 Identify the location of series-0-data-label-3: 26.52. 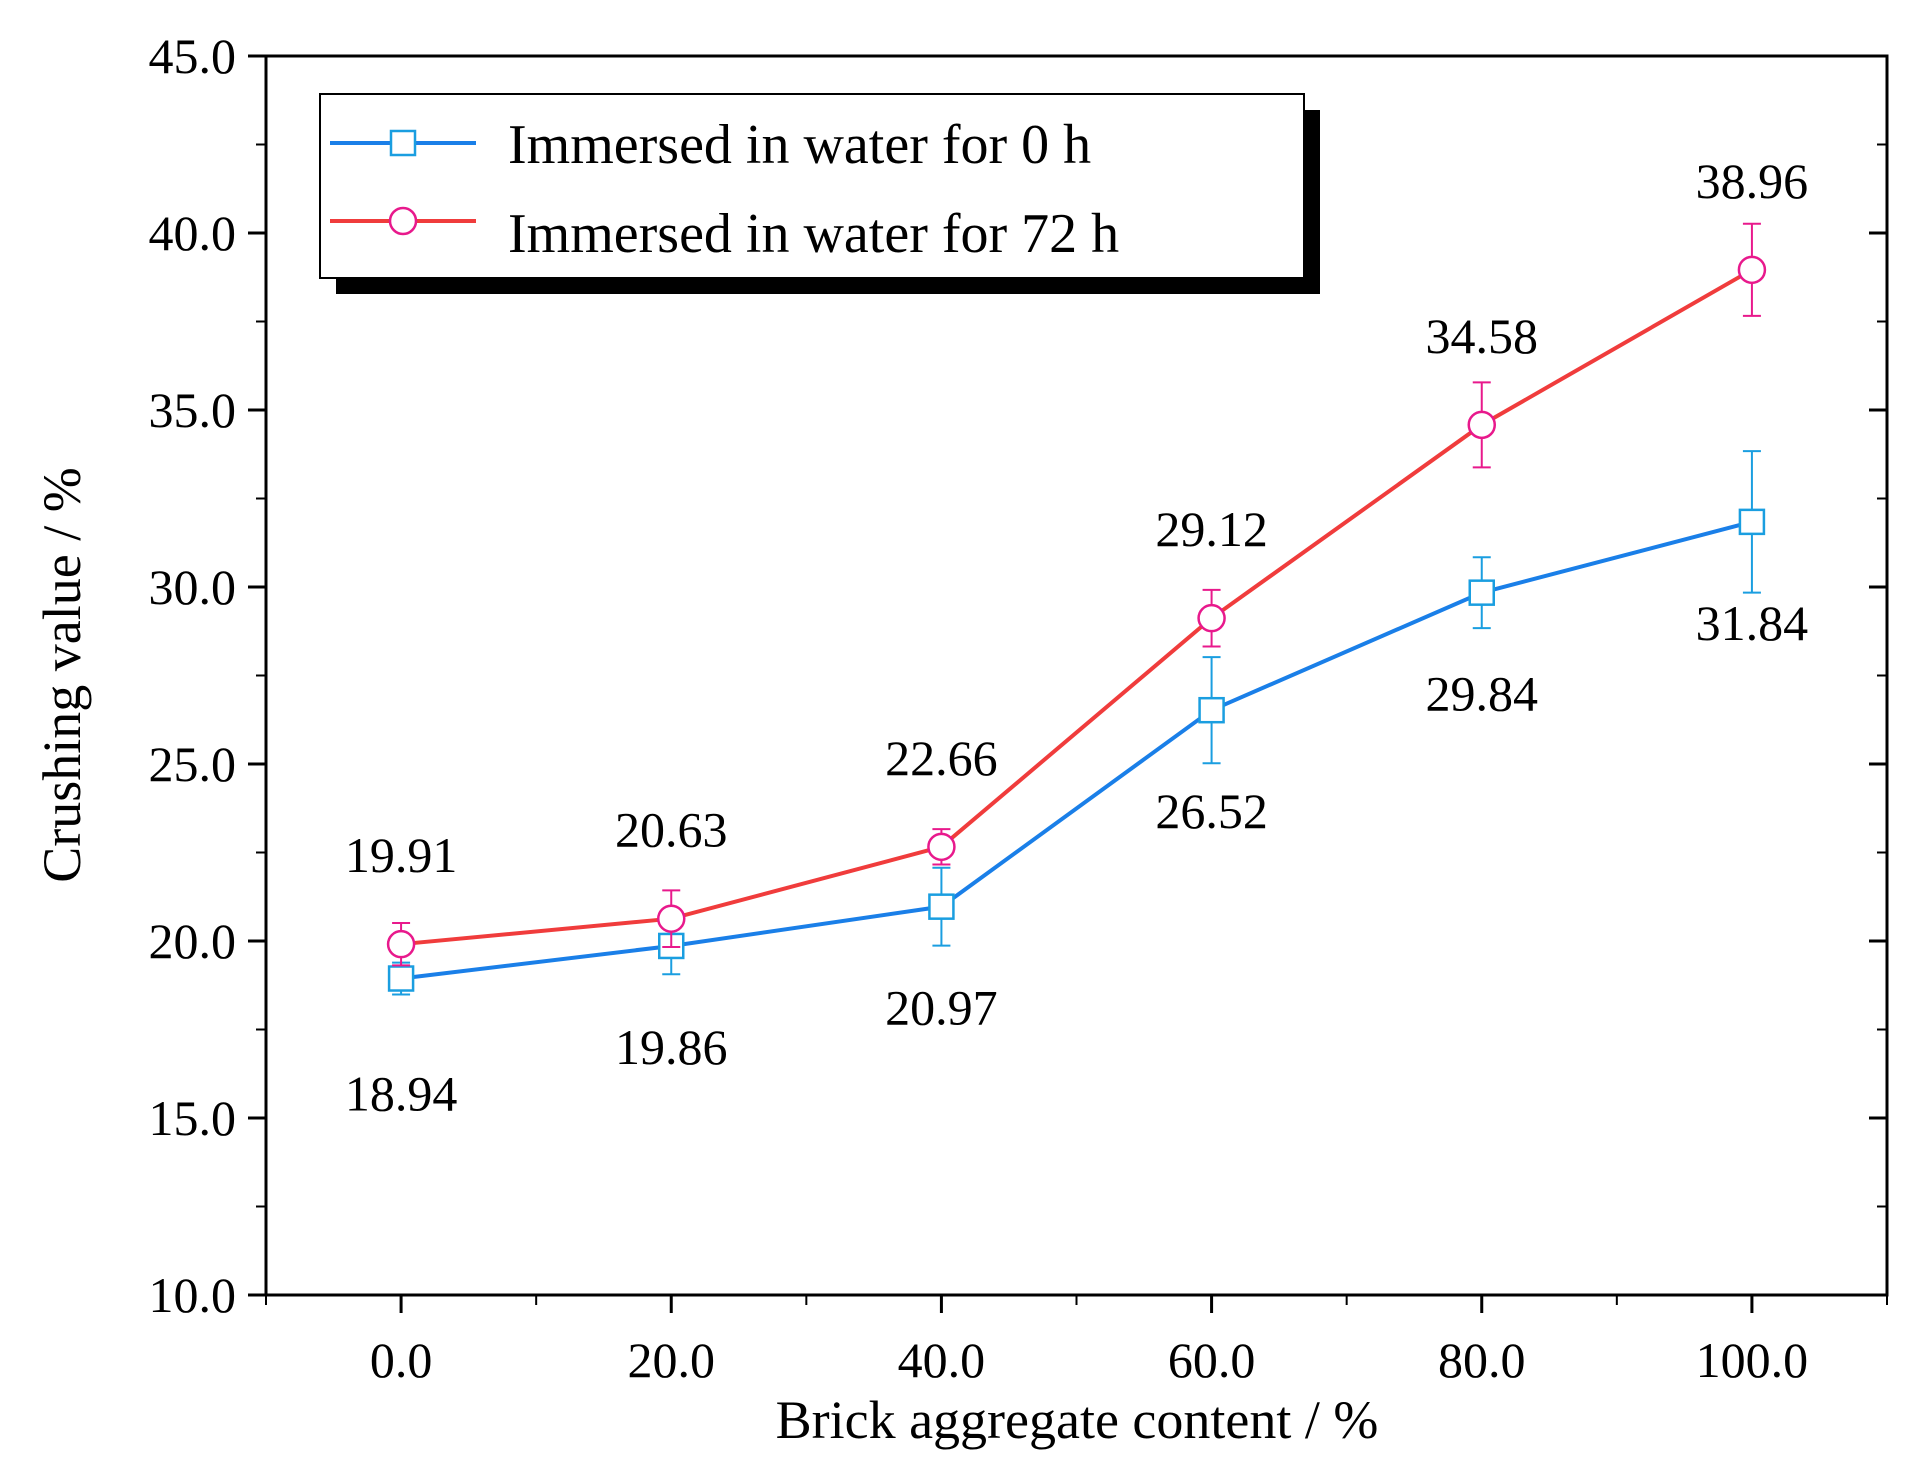
(1211, 811).